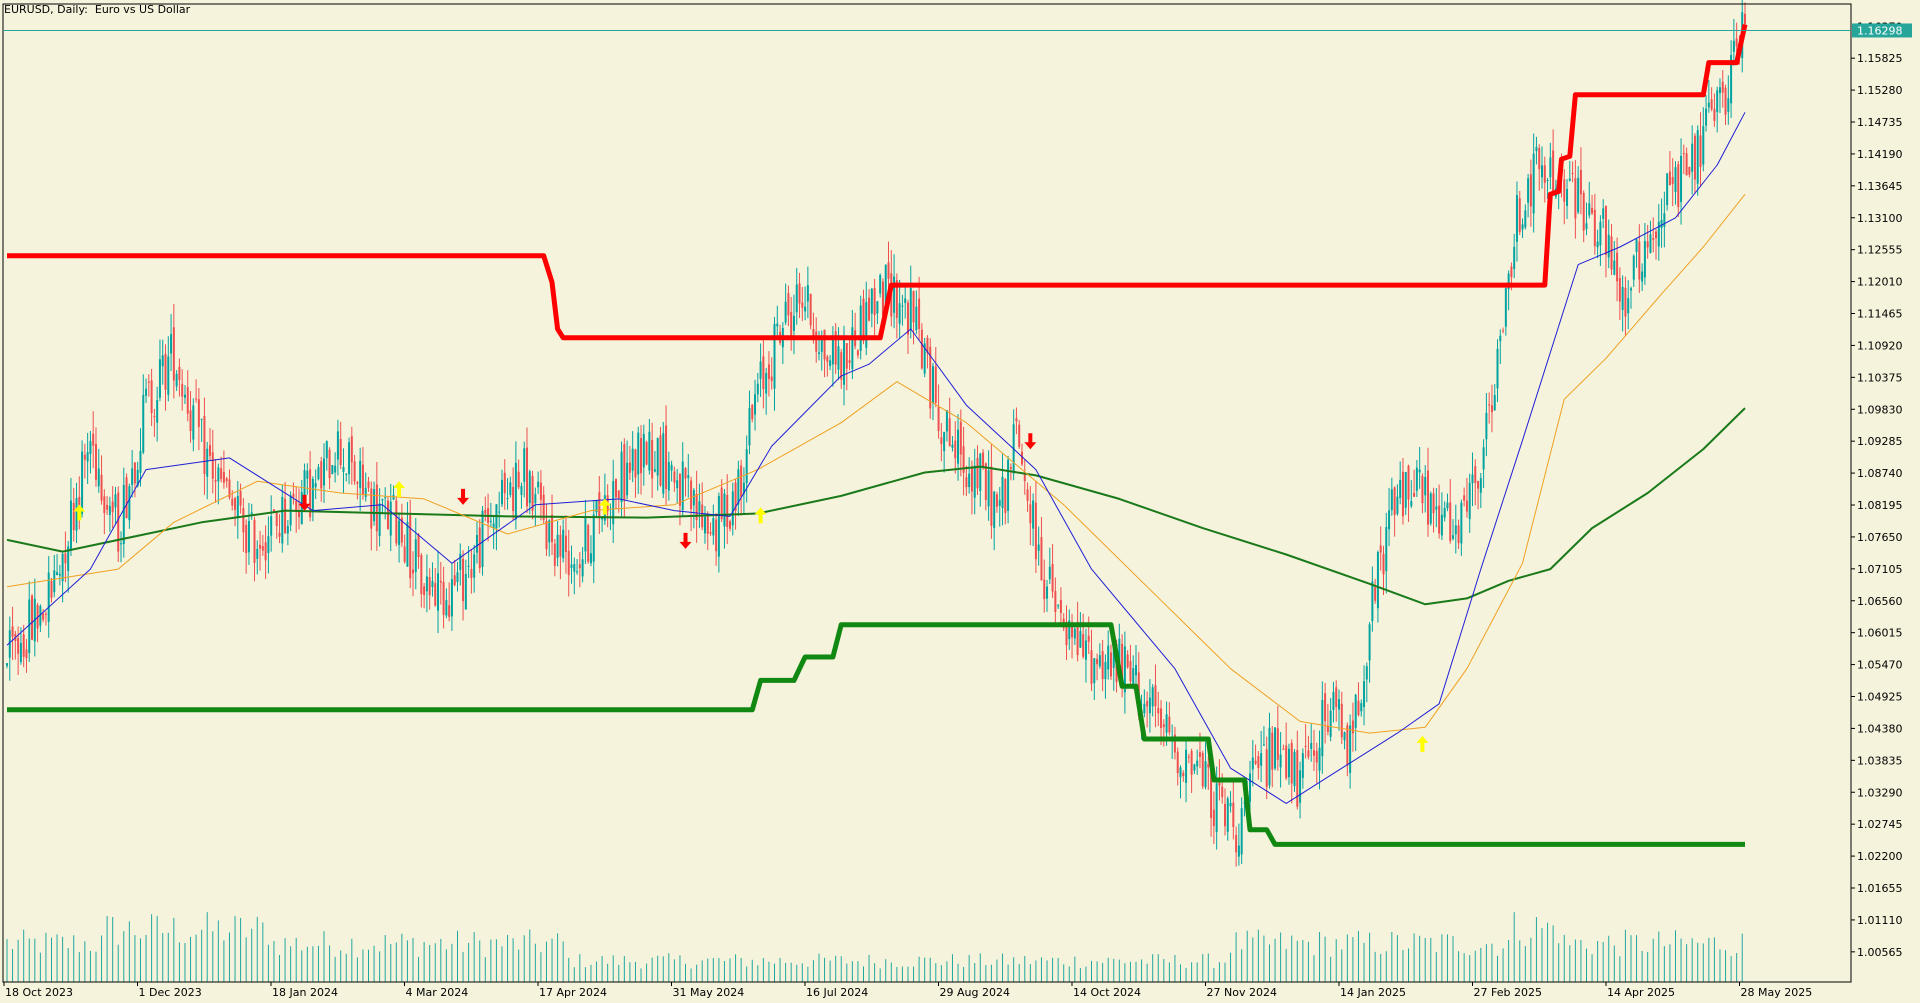 The height and width of the screenshot is (1003, 1920). What do you see at coordinates (1880, 697) in the screenshot?
I see `price-tick-label: 1.04925` at bounding box center [1880, 697].